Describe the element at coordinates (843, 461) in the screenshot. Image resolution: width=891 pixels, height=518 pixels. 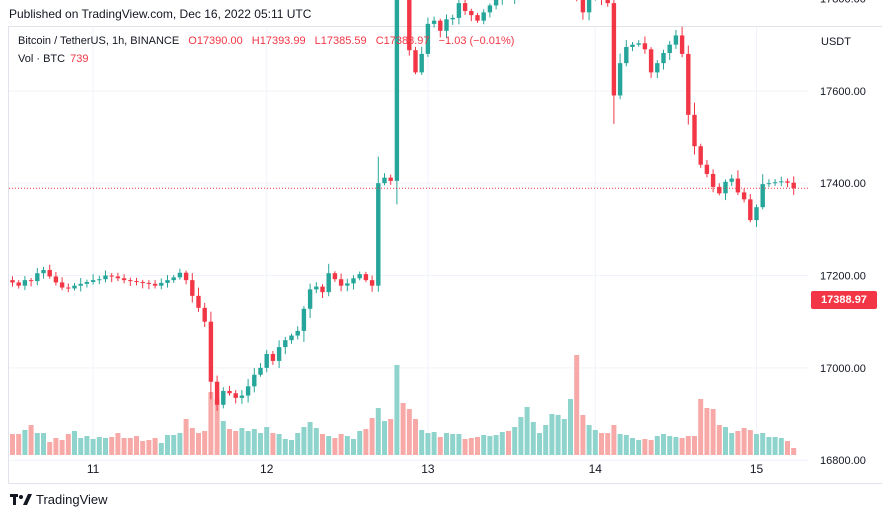
I see `price-tick-label: 16800.00` at that location.